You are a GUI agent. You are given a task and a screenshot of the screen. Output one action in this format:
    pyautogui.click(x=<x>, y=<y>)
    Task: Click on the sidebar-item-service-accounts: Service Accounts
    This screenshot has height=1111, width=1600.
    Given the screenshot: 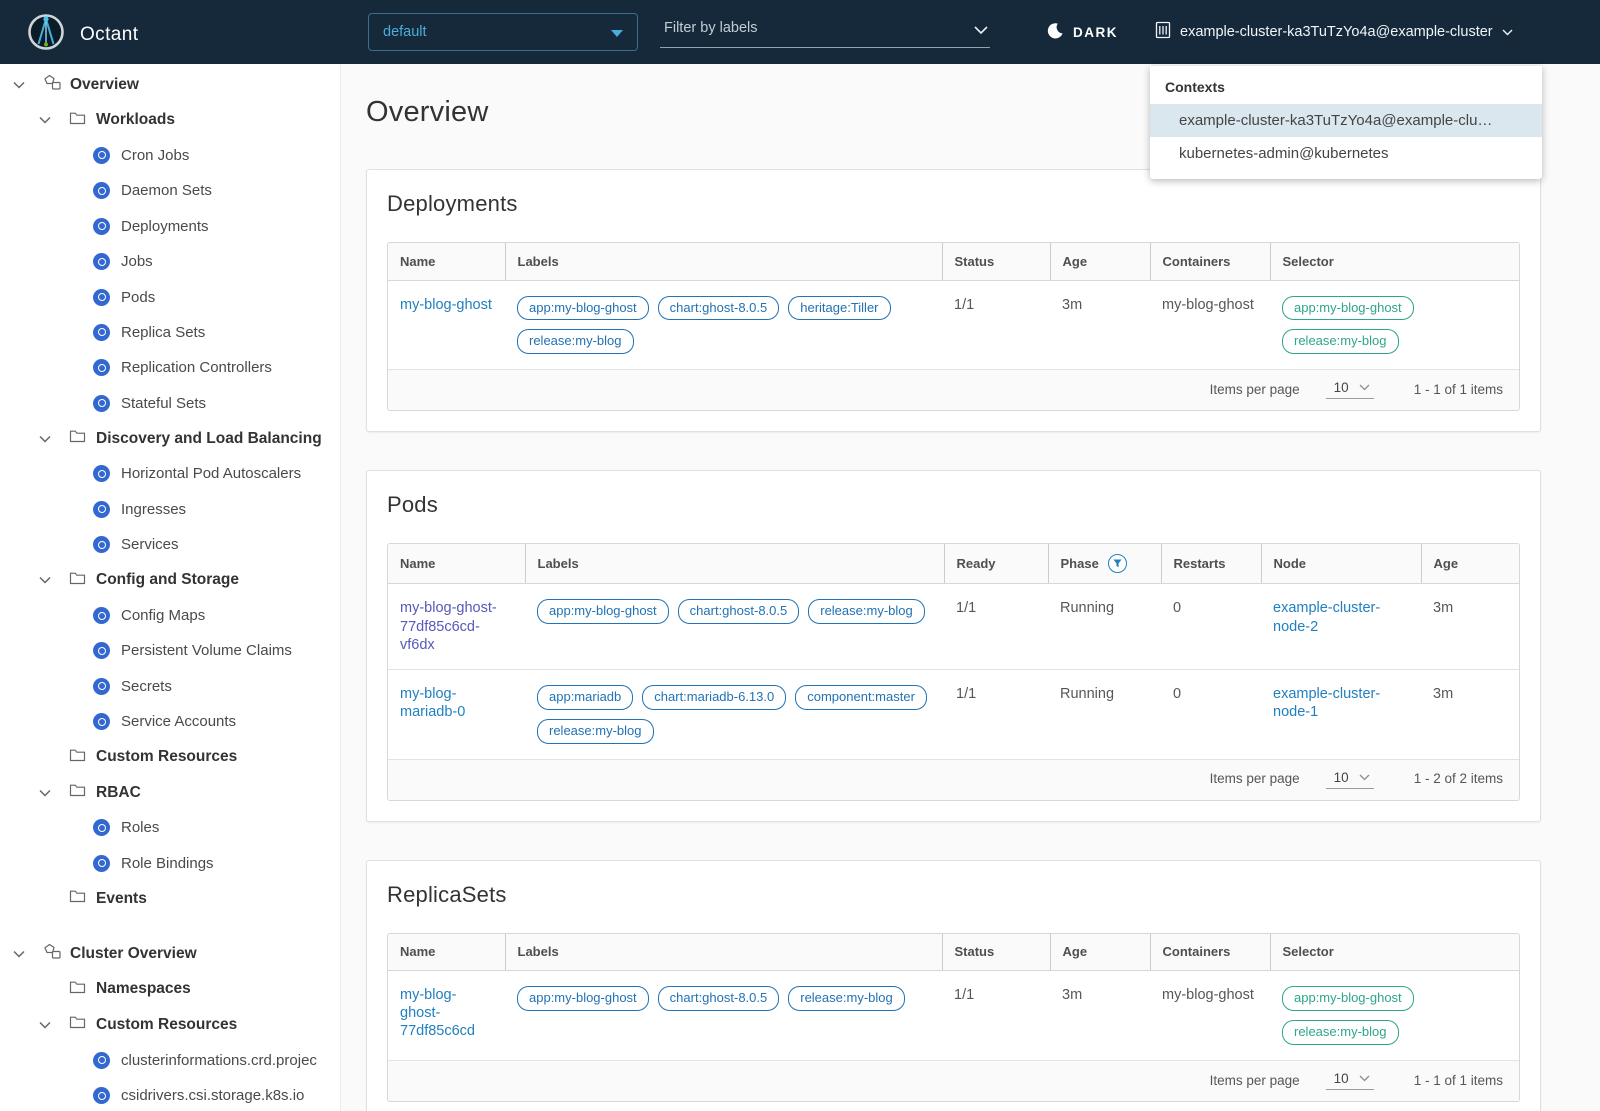 What is the action you would take?
    pyautogui.click(x=170, y=721)
    